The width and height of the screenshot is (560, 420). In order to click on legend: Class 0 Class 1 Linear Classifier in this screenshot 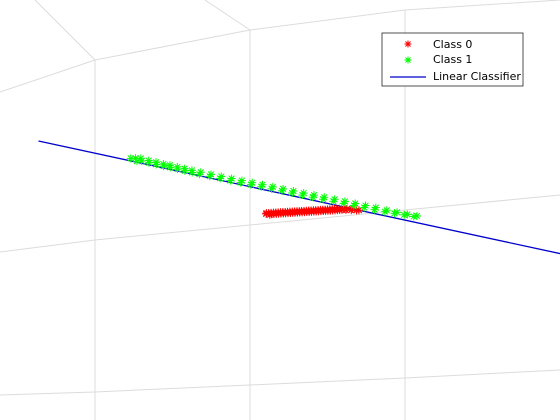, I will do `click(452, 59)`.